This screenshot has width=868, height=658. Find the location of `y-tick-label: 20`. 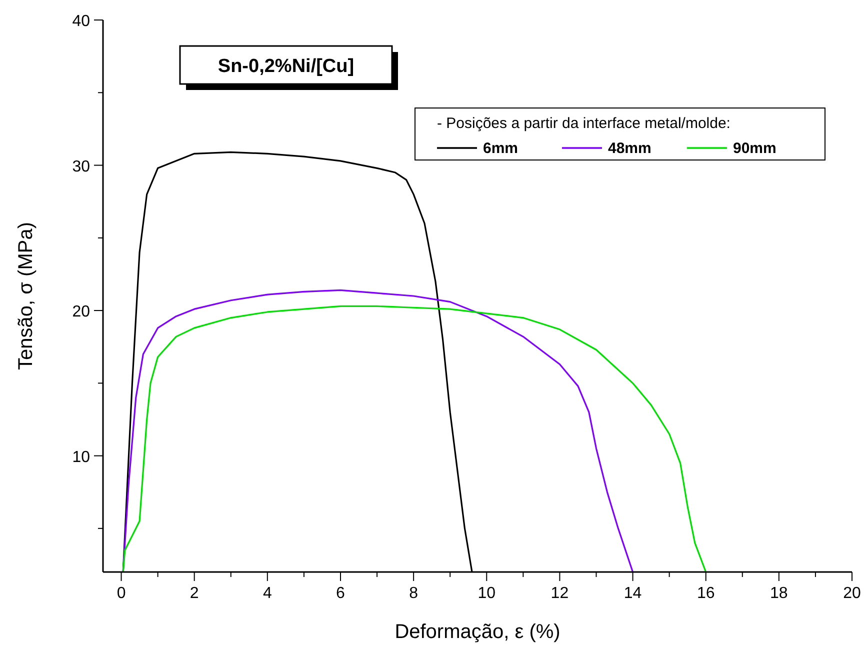

y-tick-label: 20 is located at coordinates (81, 312).